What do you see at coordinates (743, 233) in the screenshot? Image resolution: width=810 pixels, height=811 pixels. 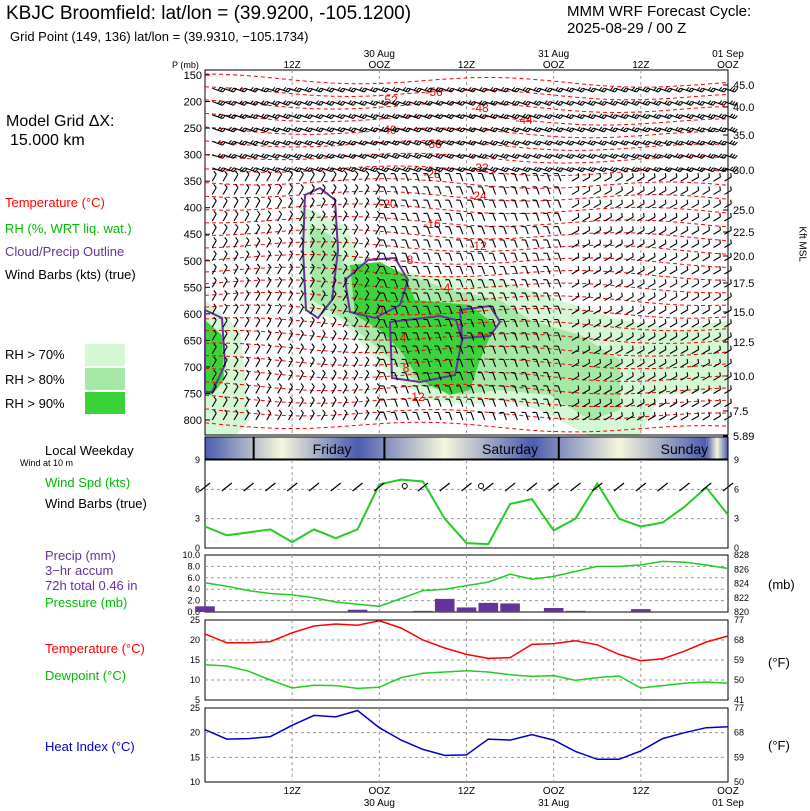 I see `height-tick-label: 22.5` at bounding box center [743, 233].